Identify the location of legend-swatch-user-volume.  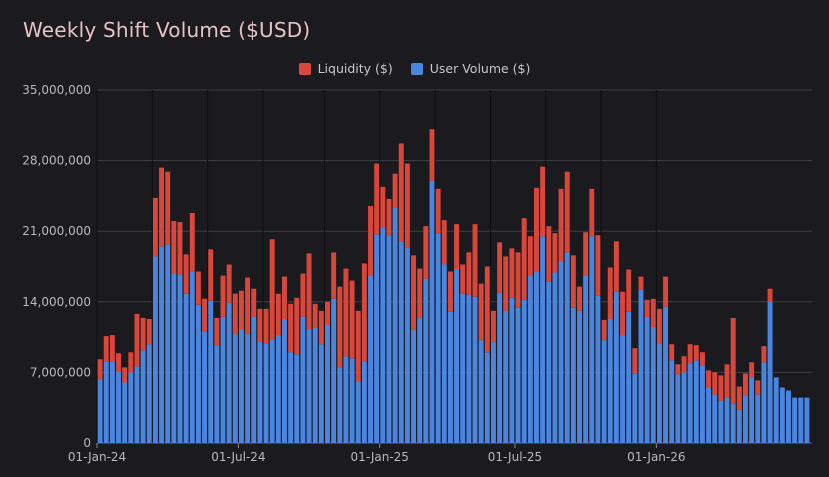
(416, 68).